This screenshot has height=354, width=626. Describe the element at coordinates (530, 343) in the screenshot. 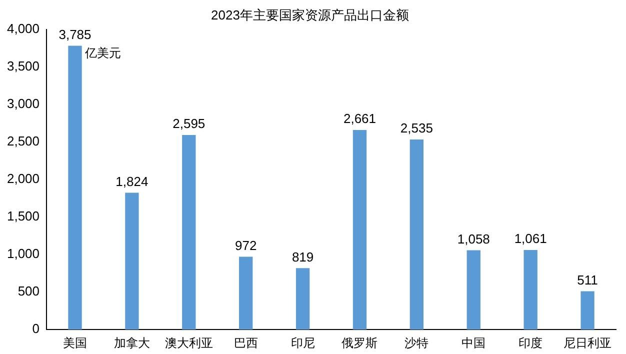

I see `x-tick-label: 印度` at that location.